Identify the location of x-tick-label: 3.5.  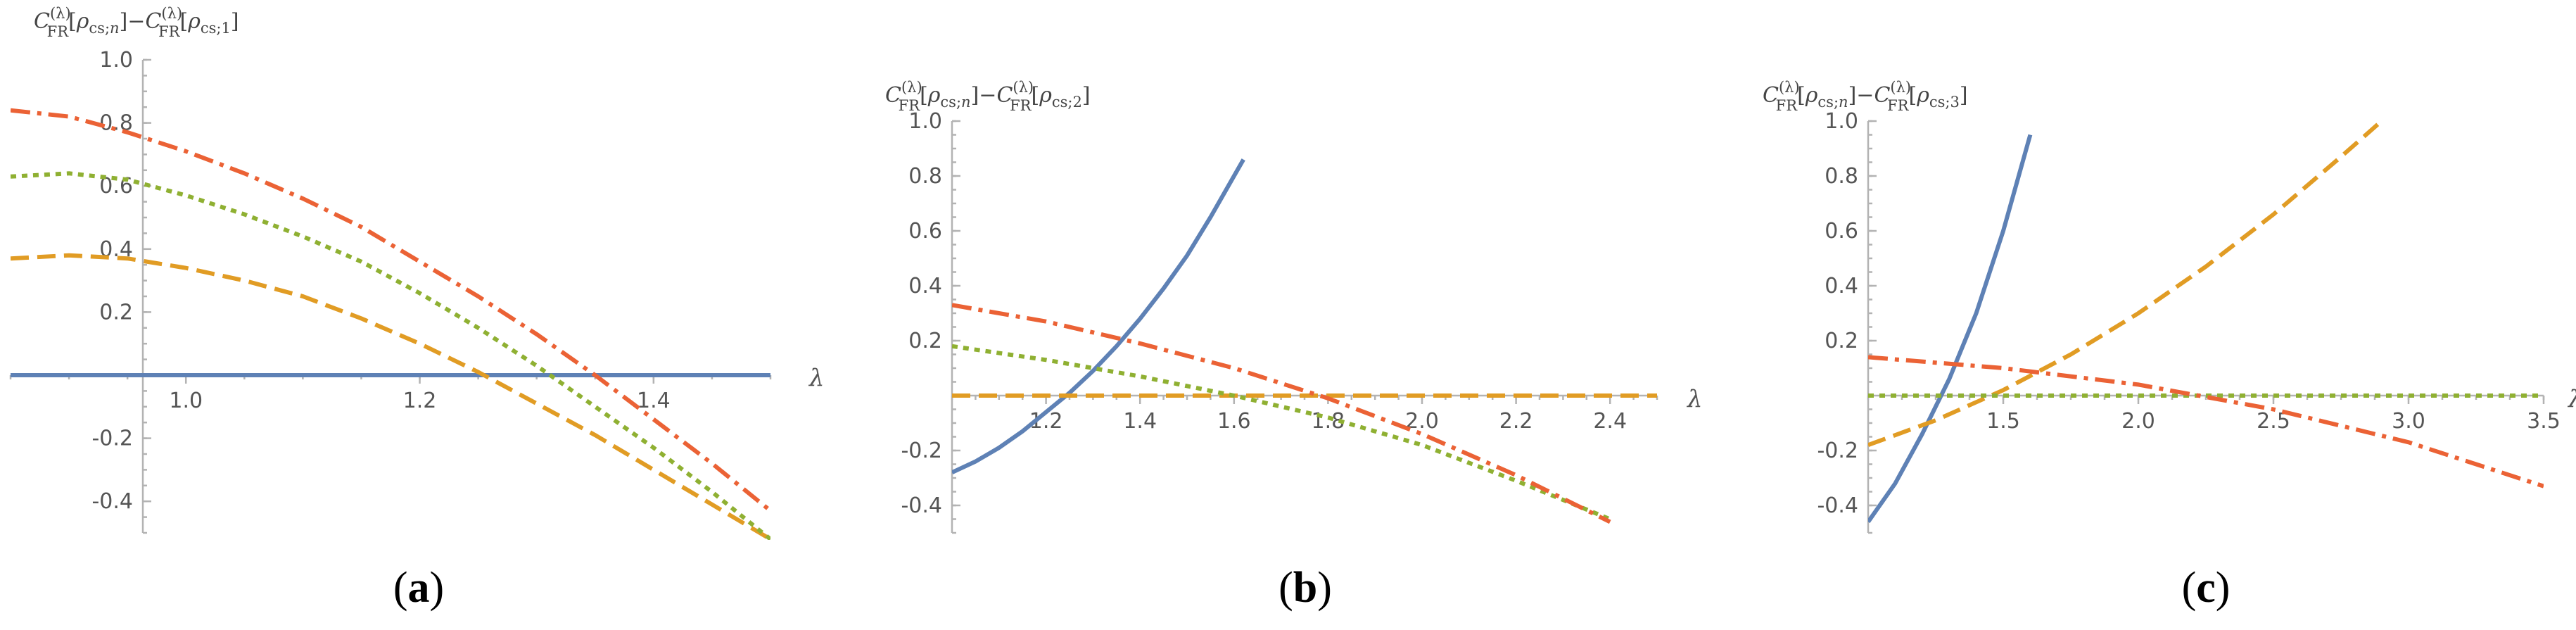
(2544, 421).